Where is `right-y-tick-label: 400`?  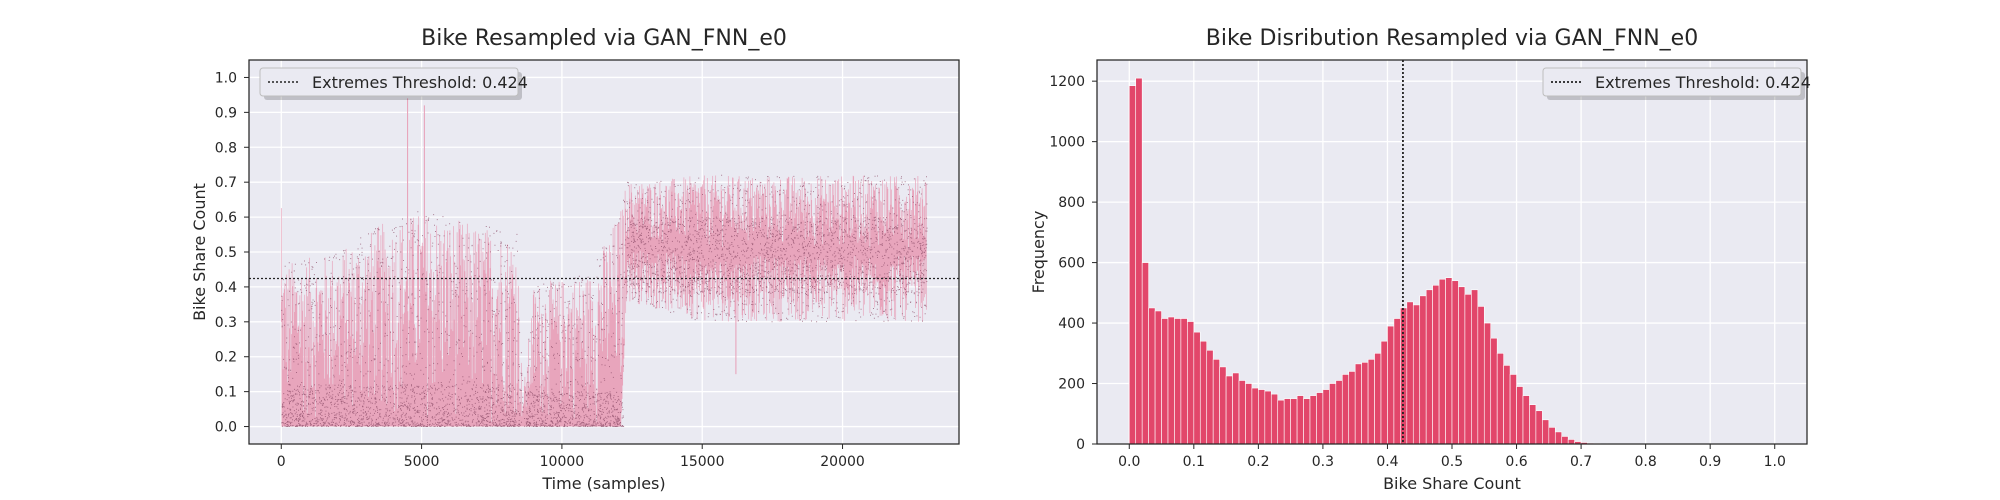
right-y-tick-label: 400 is located at coordinates (1071, 324).